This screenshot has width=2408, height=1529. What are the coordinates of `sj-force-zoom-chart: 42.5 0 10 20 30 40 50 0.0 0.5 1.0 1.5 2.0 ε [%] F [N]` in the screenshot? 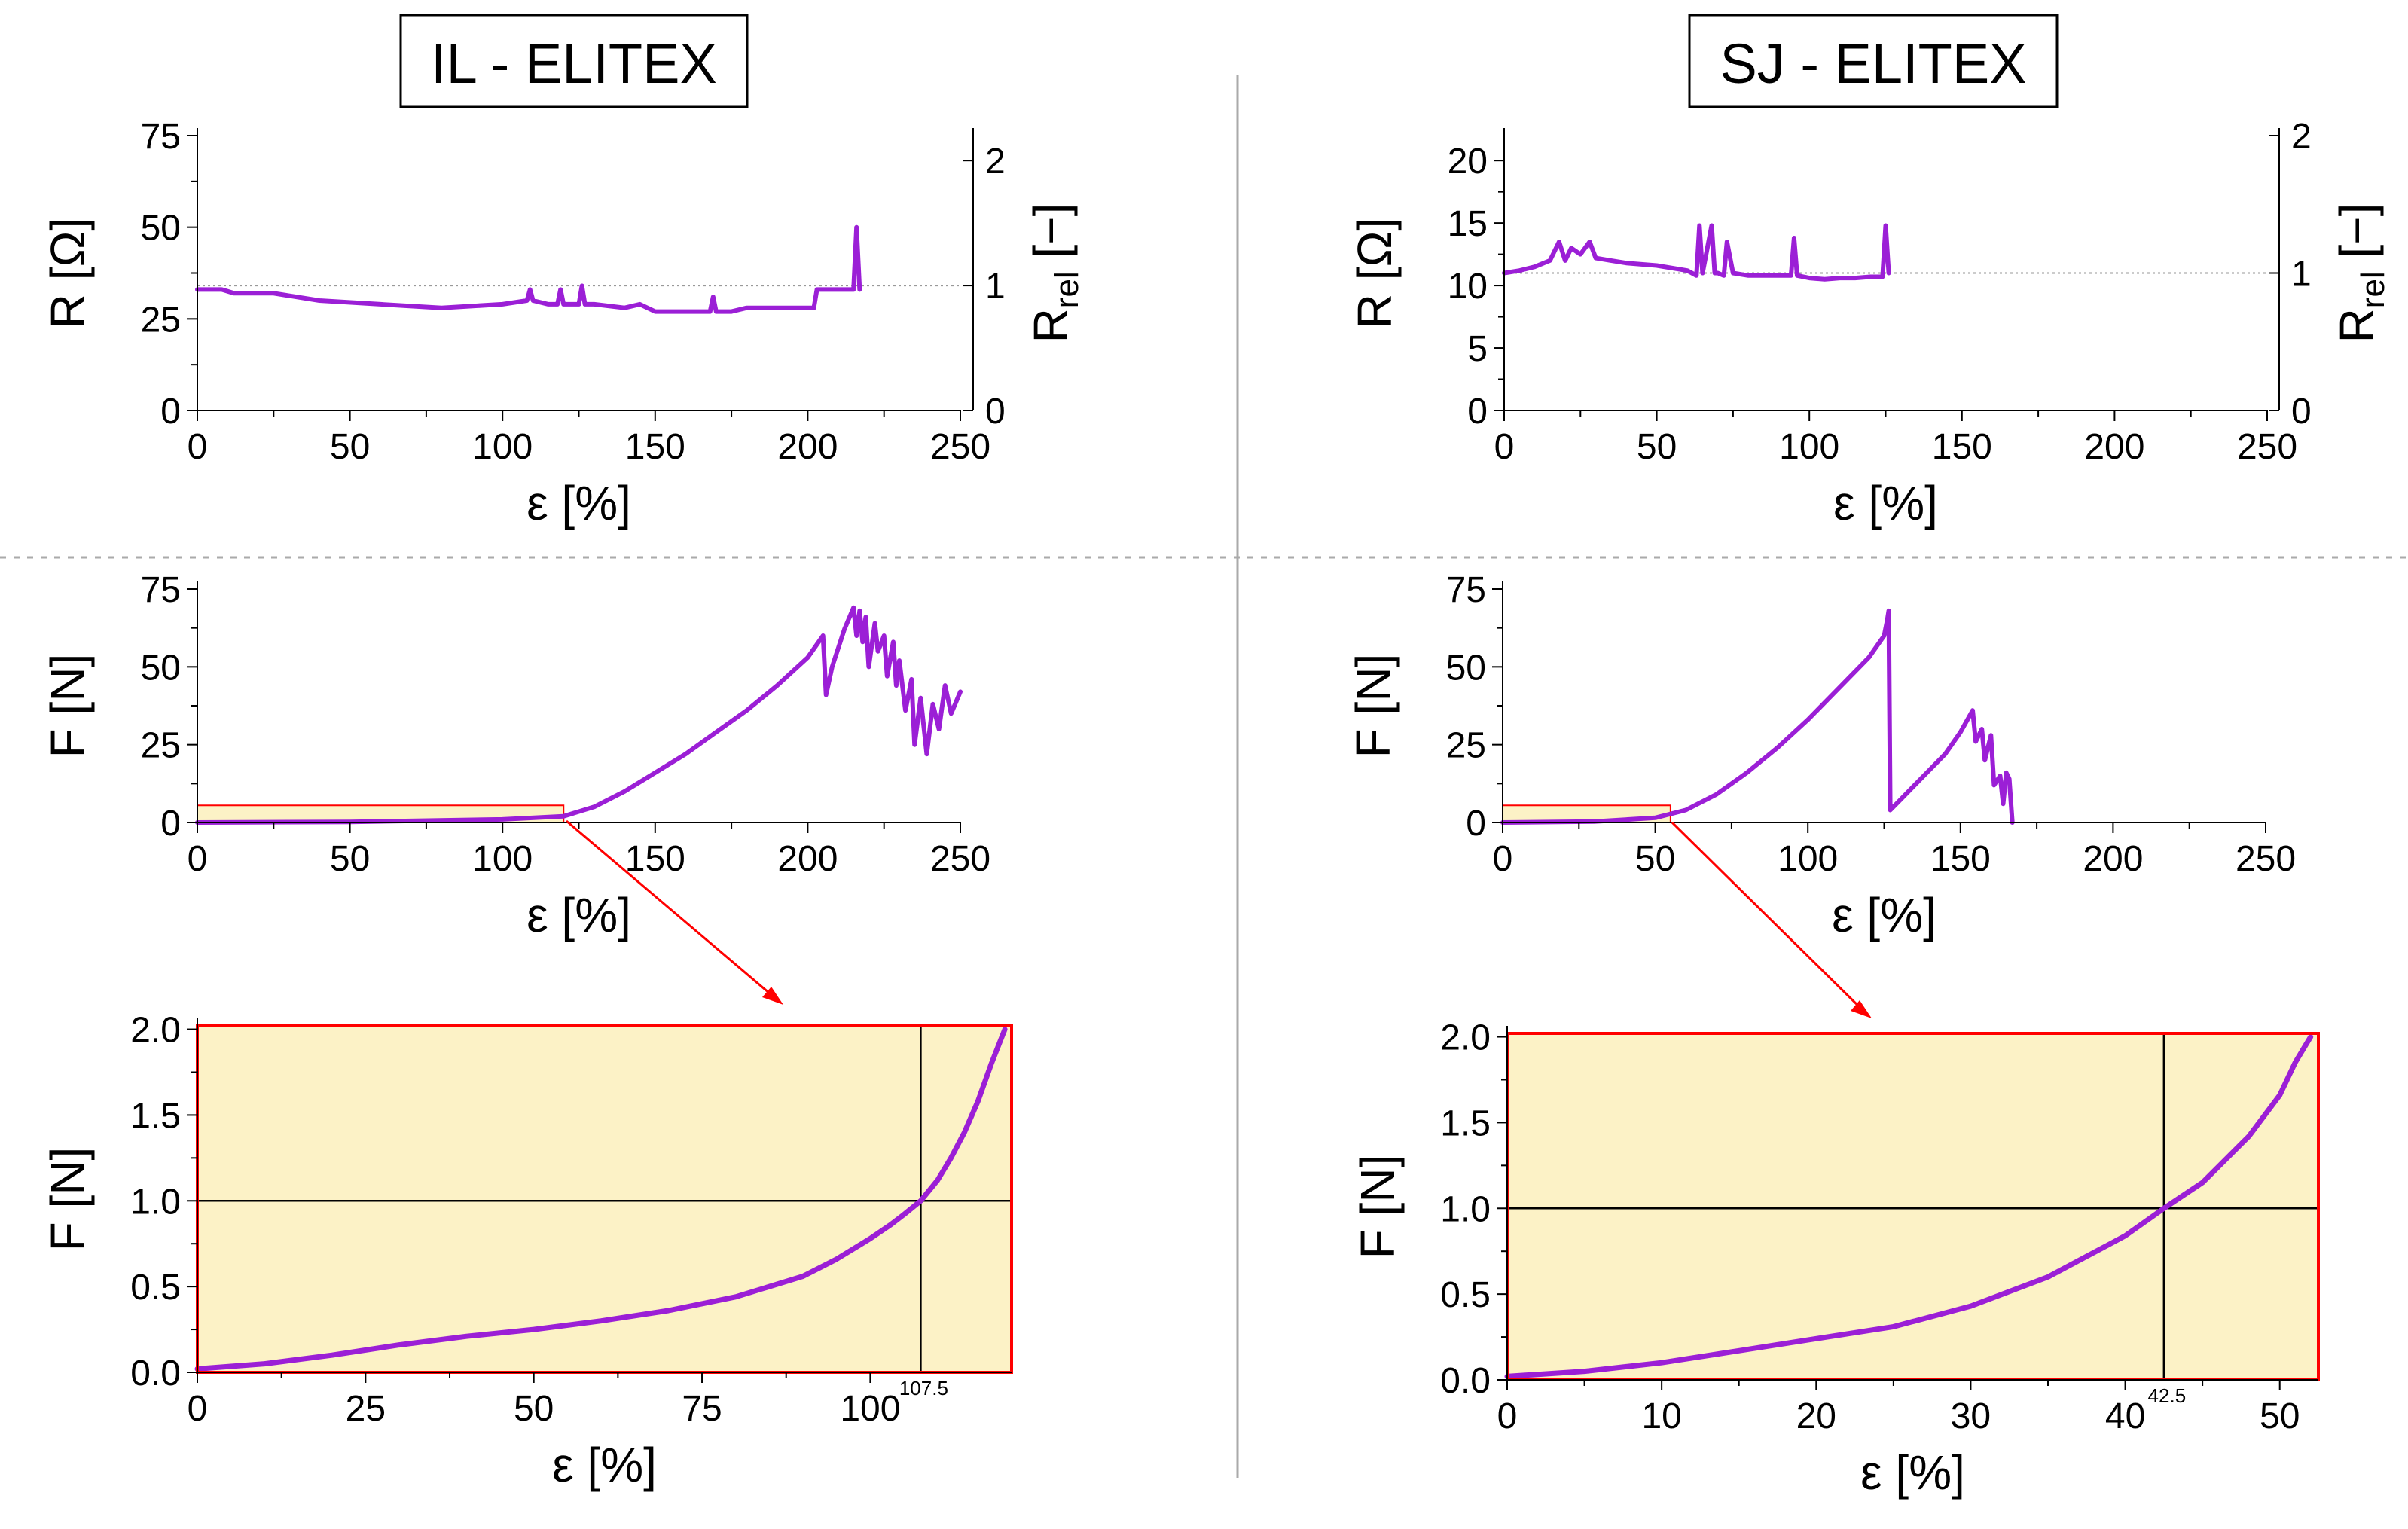 It's located at (1835, 1259).